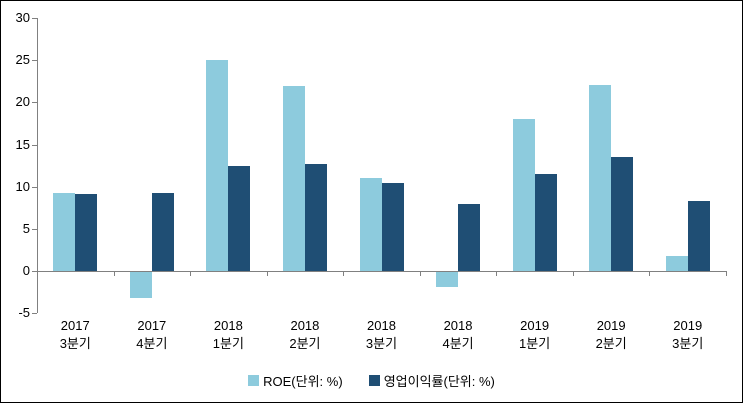  Describe the element at coordinates (458, 335) in the screenshot. I see `x-axis-category-label: 2018 4분기` at that location.